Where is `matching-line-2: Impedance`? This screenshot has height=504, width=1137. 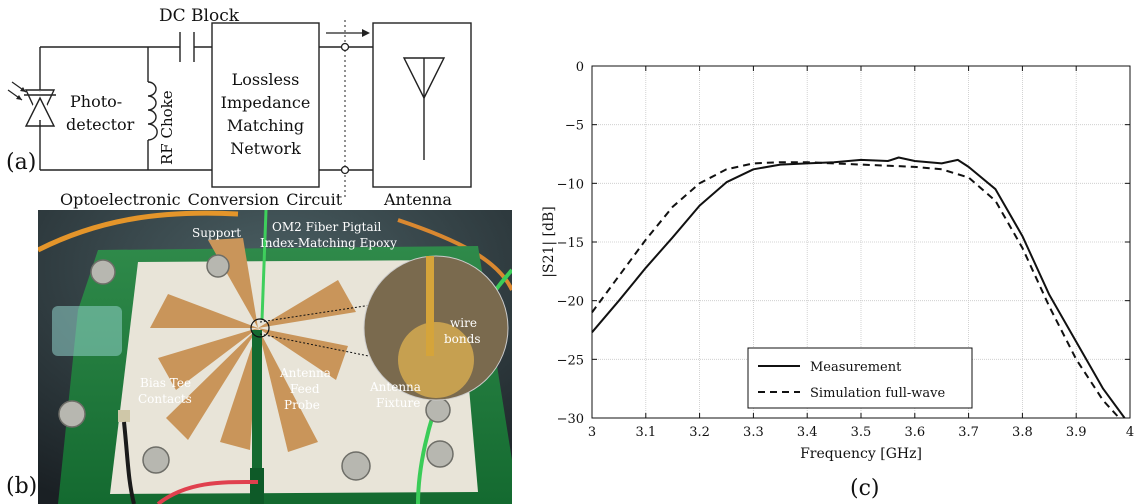 matching-line-2: Impedance is located at coordinates (265, 102).